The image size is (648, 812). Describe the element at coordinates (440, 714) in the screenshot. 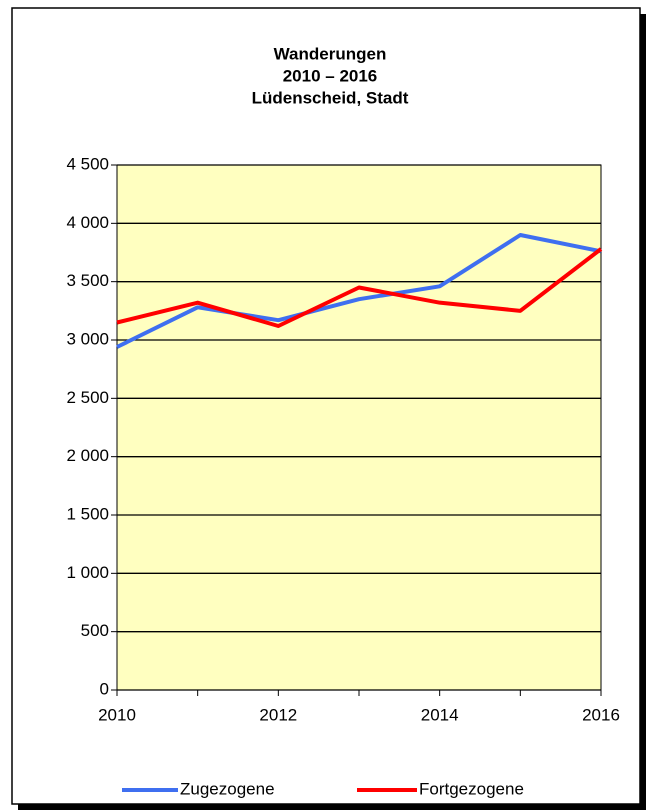

I see `x-tick-label: 2014` at that location.